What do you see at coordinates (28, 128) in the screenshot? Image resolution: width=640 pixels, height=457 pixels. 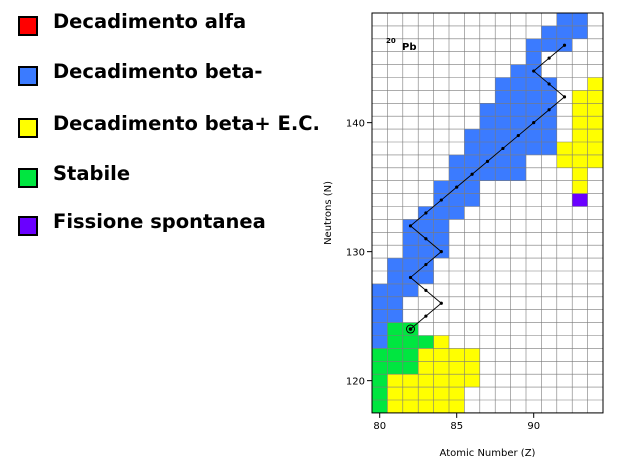 I see `legend-swatch-beta-plus` at bounding box center [28, 128].